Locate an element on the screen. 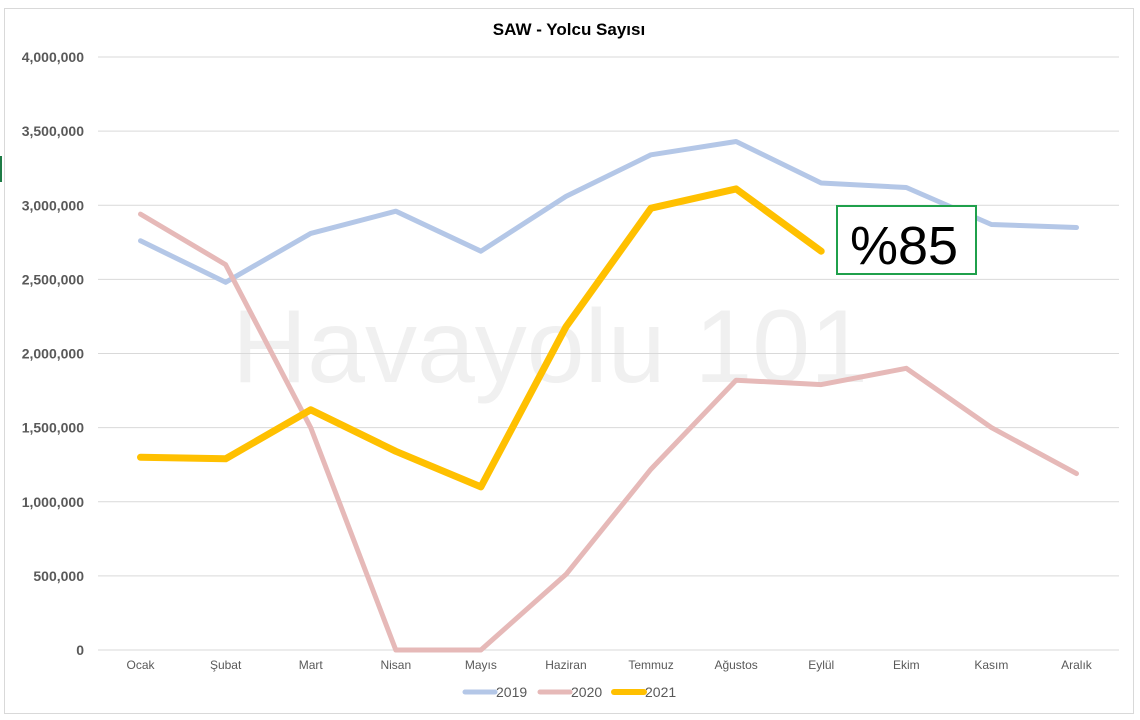 The width and height of the screenshot is (1140, 720). x-tick-label: Mayıs is located at coordinates (481, 665).